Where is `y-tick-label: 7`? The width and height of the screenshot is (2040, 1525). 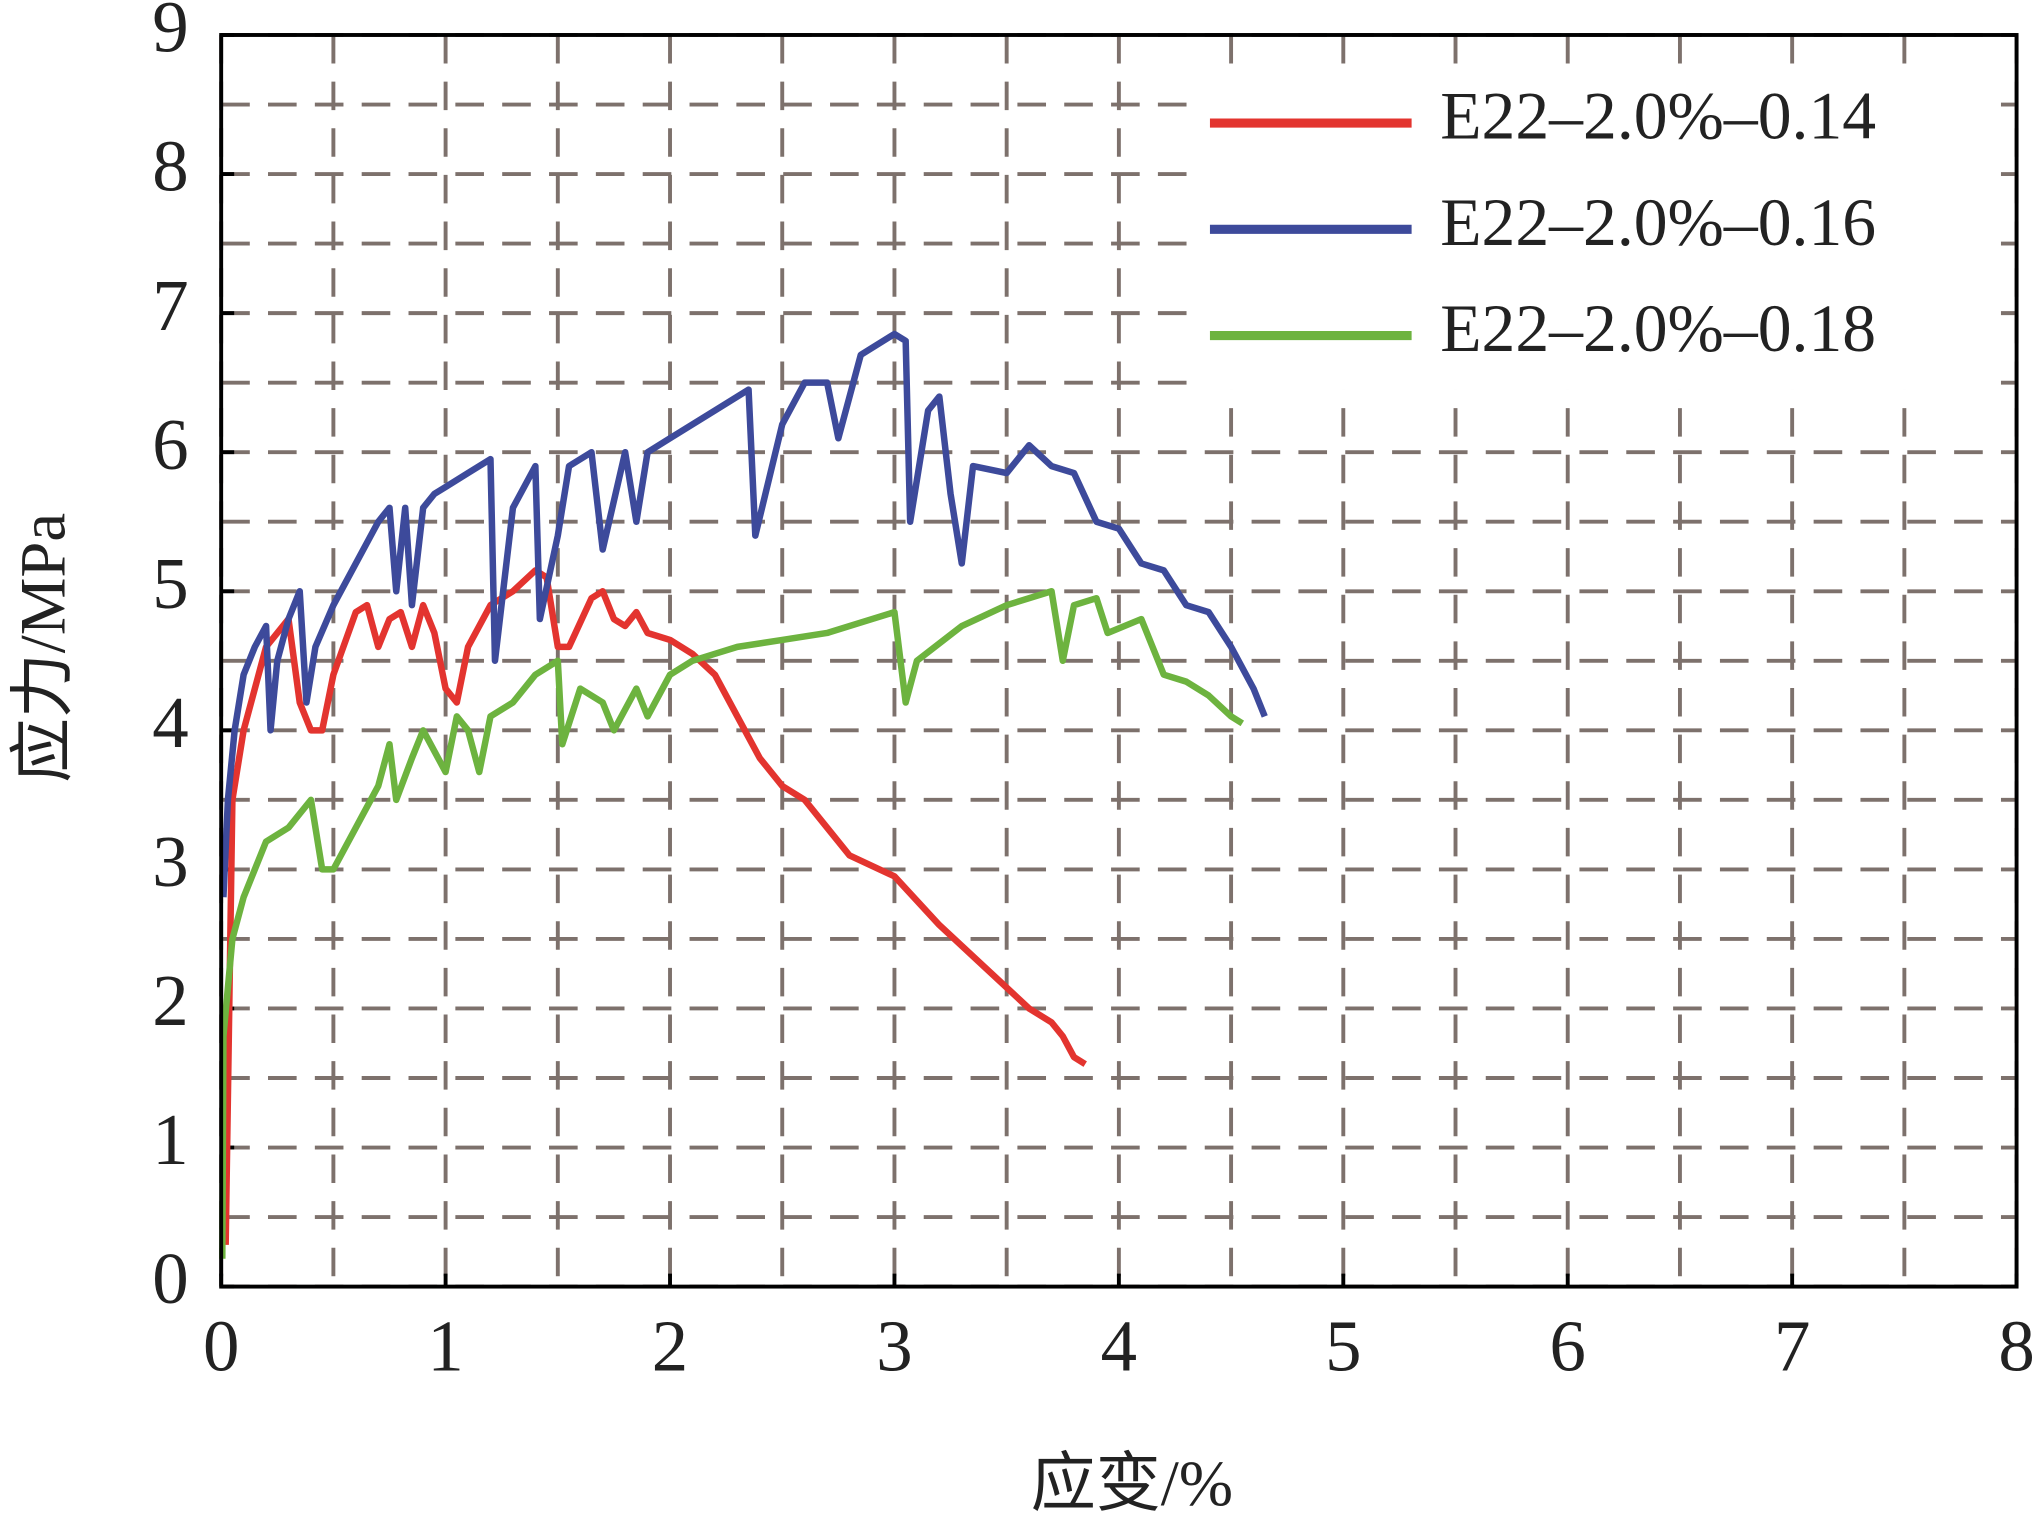
y-tick-label: 7 is located at coordinates (170, 305).